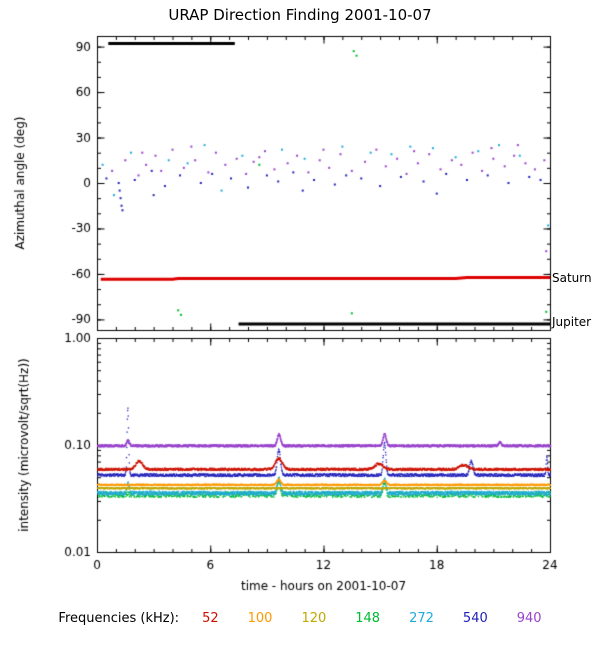 This screenshot has width=600, height=650. I want to click on legend-item: 100, so click(260, 618).